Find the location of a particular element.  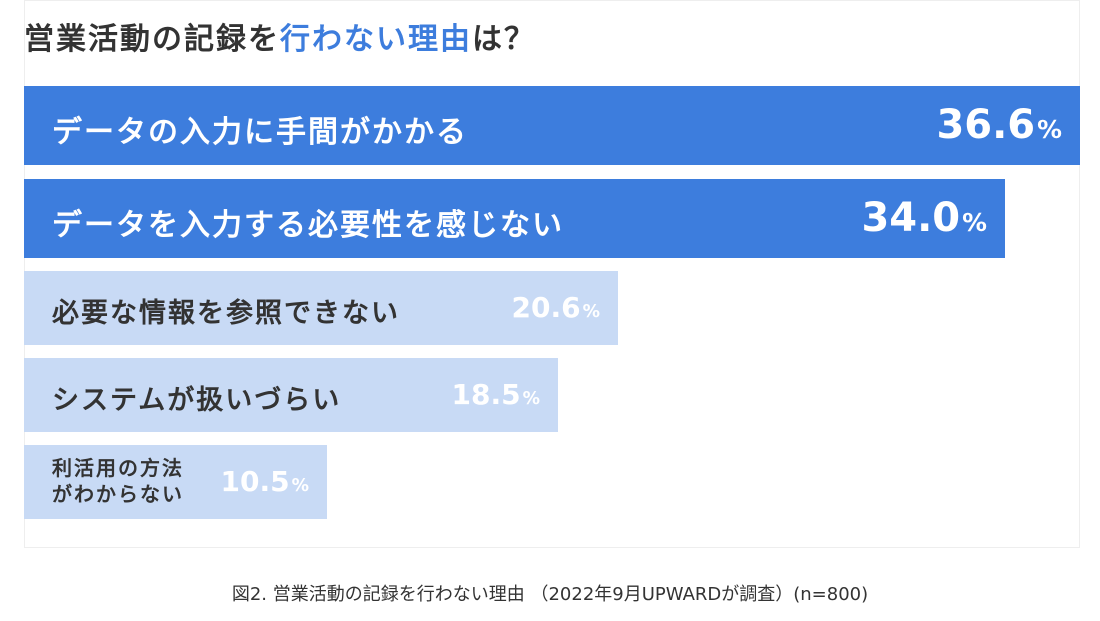

bar-label-4: システムが扱いづらい is located at coordinates (197, 400).